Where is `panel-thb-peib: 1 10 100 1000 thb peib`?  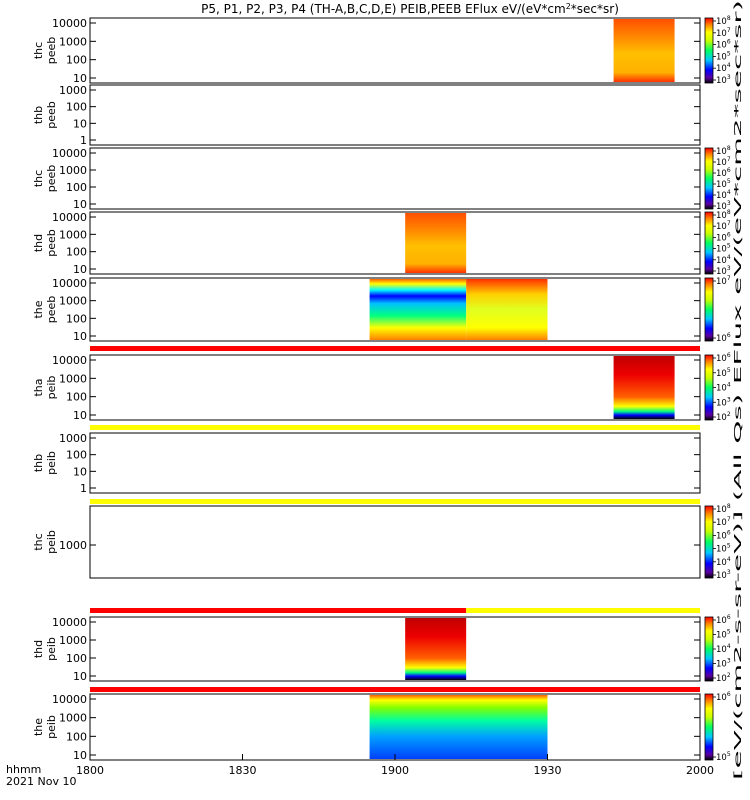 panel-thb-peib: 1 10 100 1000 thb peib is located at coordinates (366, 460).